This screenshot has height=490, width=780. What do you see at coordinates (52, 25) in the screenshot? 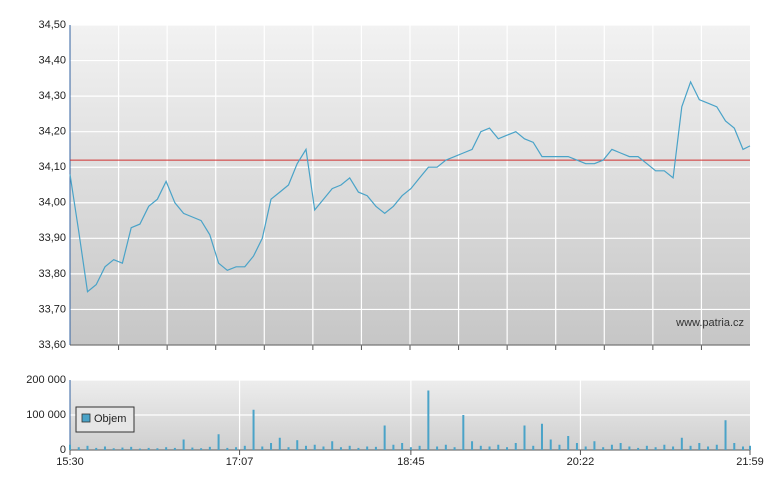
I see `y-tick-label: 34,50` at bounding box center [52, 25].